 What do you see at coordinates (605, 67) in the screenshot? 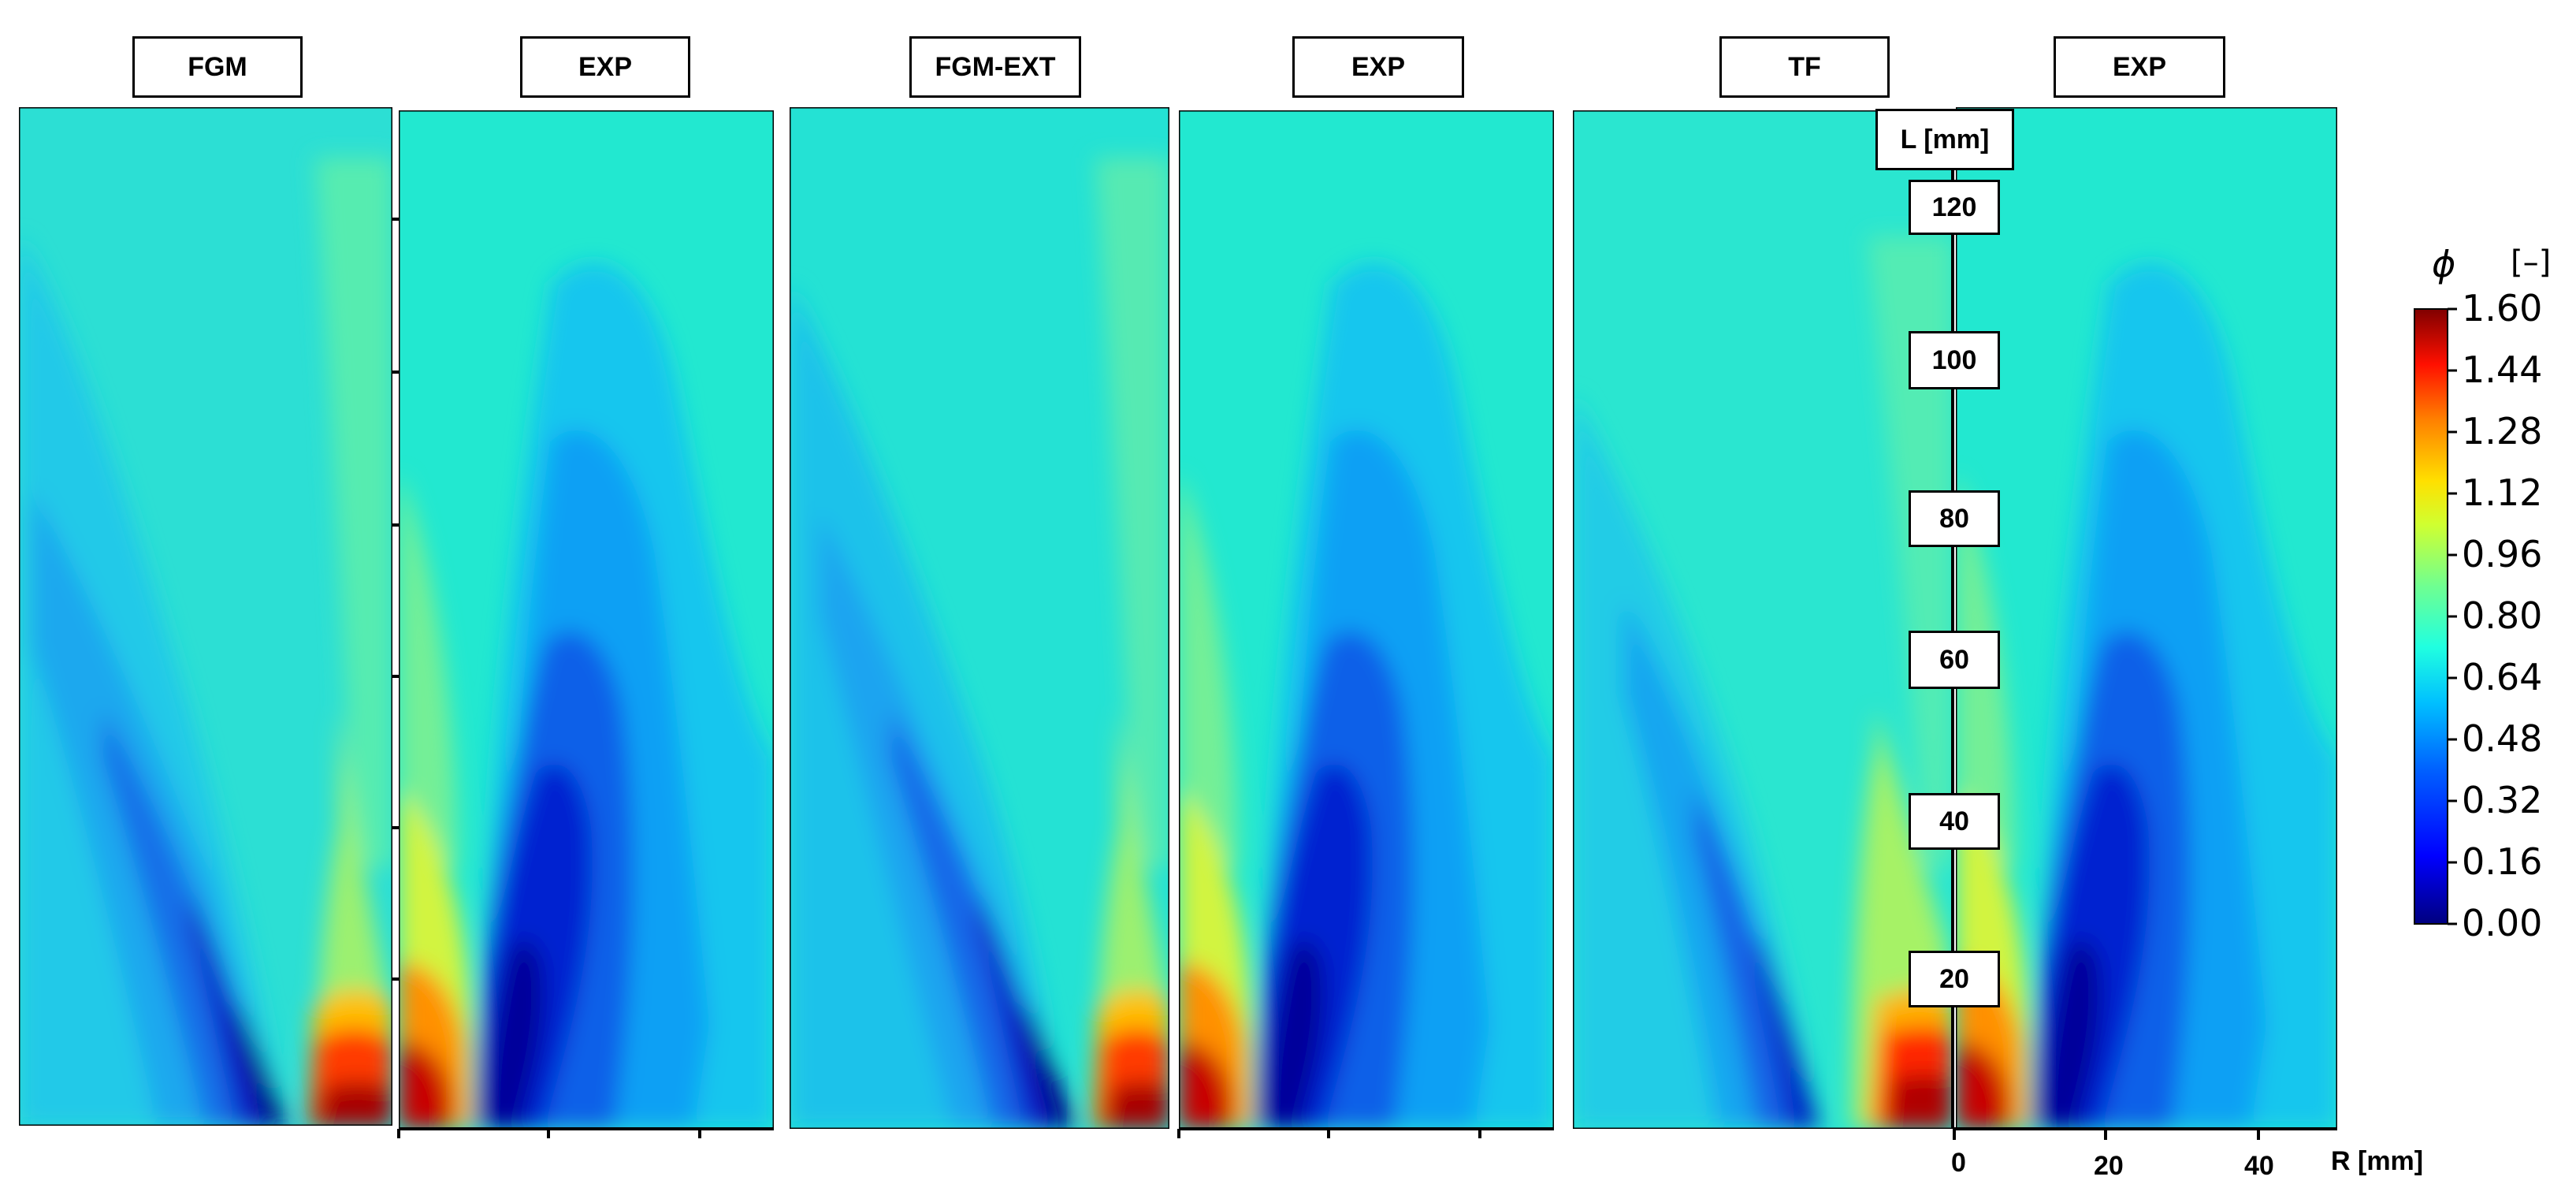
I see `panel-title-exp-1: EXP` at bounding box center [605, 67].